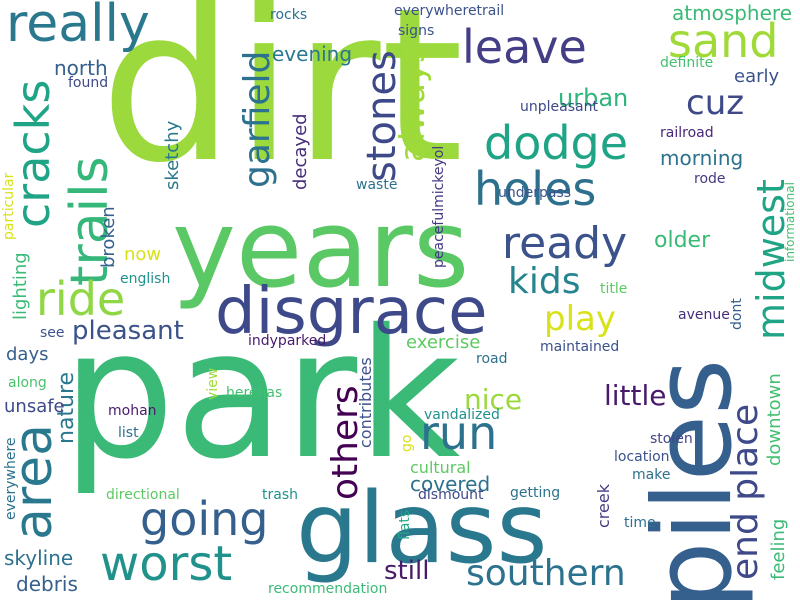 The width and height of the screenshot is (800, 600). I want to click on w-kids: kids, so click(544, 281).